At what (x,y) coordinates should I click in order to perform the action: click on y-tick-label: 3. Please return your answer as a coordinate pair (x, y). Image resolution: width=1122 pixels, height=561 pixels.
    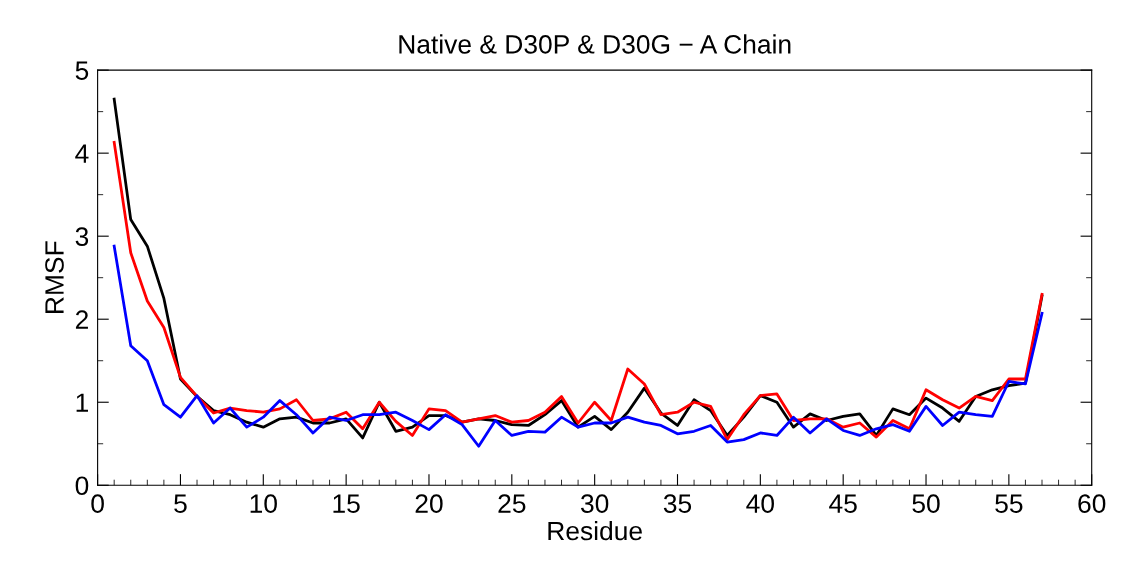
    Looking at the image, I should click on (82, 236).